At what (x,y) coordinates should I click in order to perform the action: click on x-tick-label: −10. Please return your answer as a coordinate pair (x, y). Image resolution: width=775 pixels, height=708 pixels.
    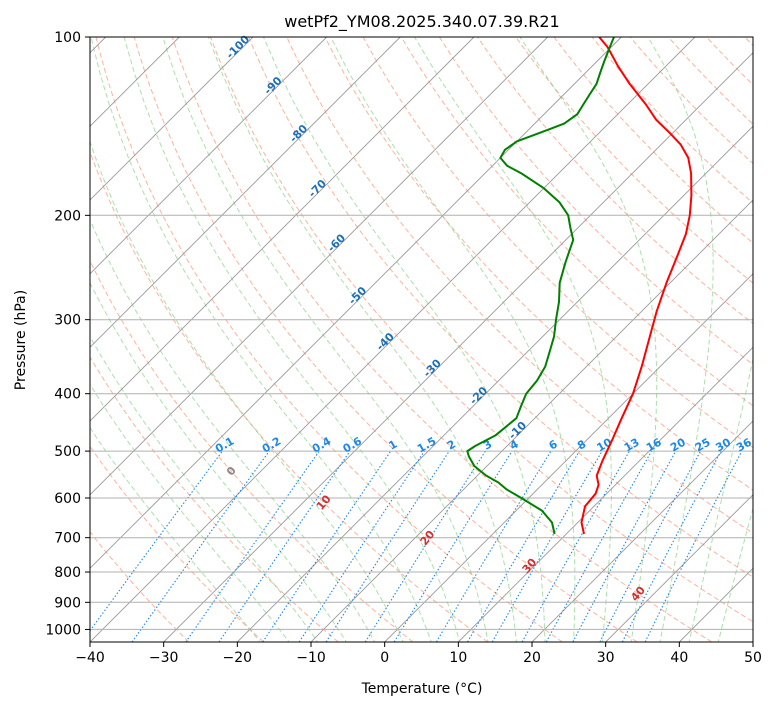
    Looking at the image, I should click on (311, 658).